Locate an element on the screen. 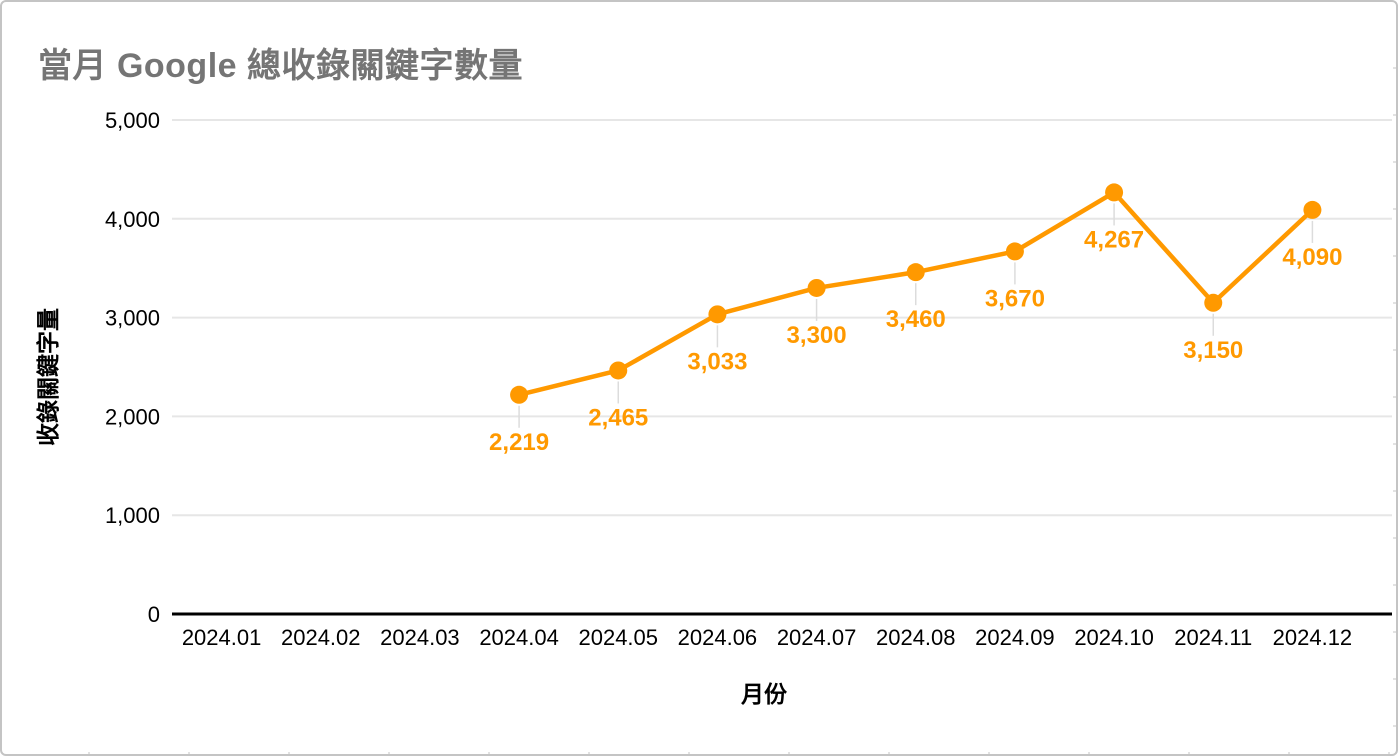  data-label: 3,300 is located at coordinates (817, 335).